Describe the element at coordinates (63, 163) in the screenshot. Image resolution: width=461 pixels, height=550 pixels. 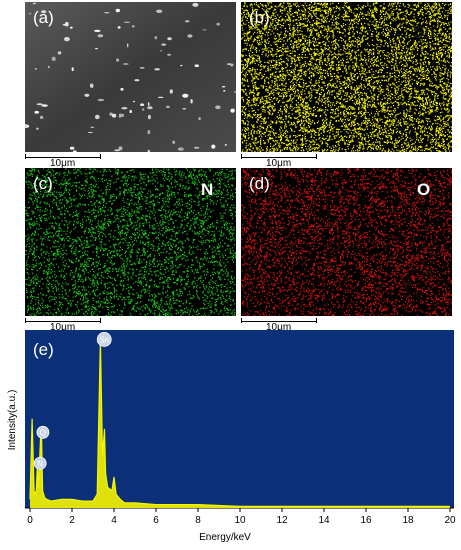
I see `scale-text-a: 10μm` at that location.